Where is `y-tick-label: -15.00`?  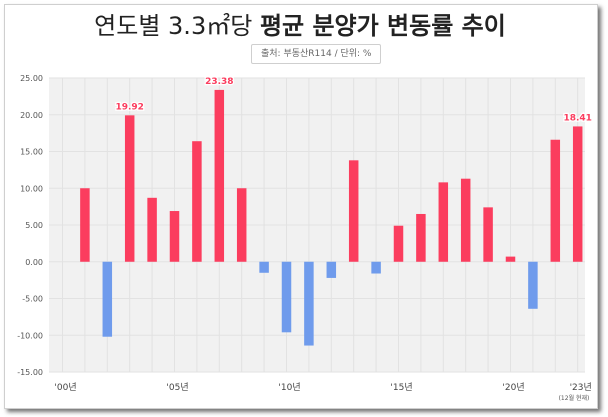 y-tick-label: -15.00 is located at coordinates (30, 372).